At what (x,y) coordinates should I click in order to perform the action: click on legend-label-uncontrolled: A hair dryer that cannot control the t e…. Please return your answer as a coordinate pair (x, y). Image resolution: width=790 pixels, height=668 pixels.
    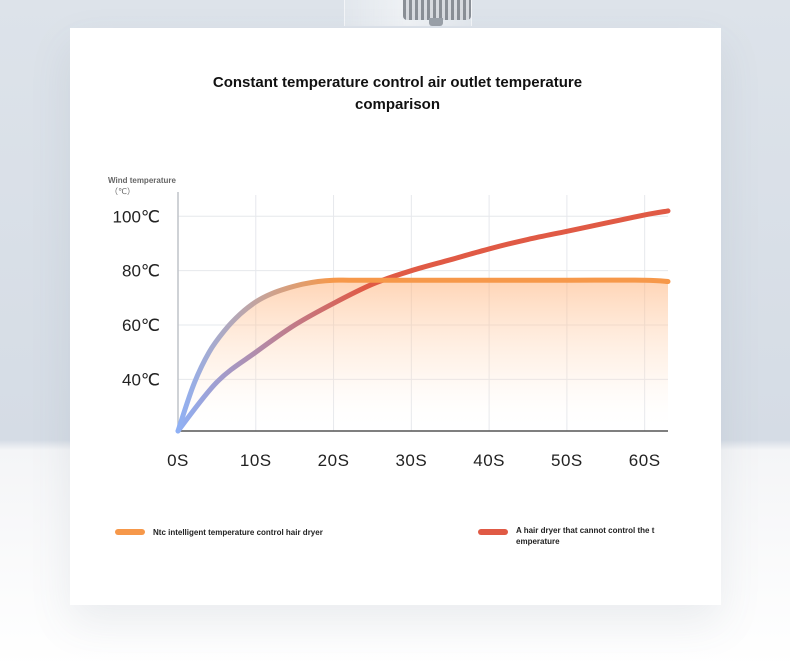
    Looking at the image, I should click on (585, 536).